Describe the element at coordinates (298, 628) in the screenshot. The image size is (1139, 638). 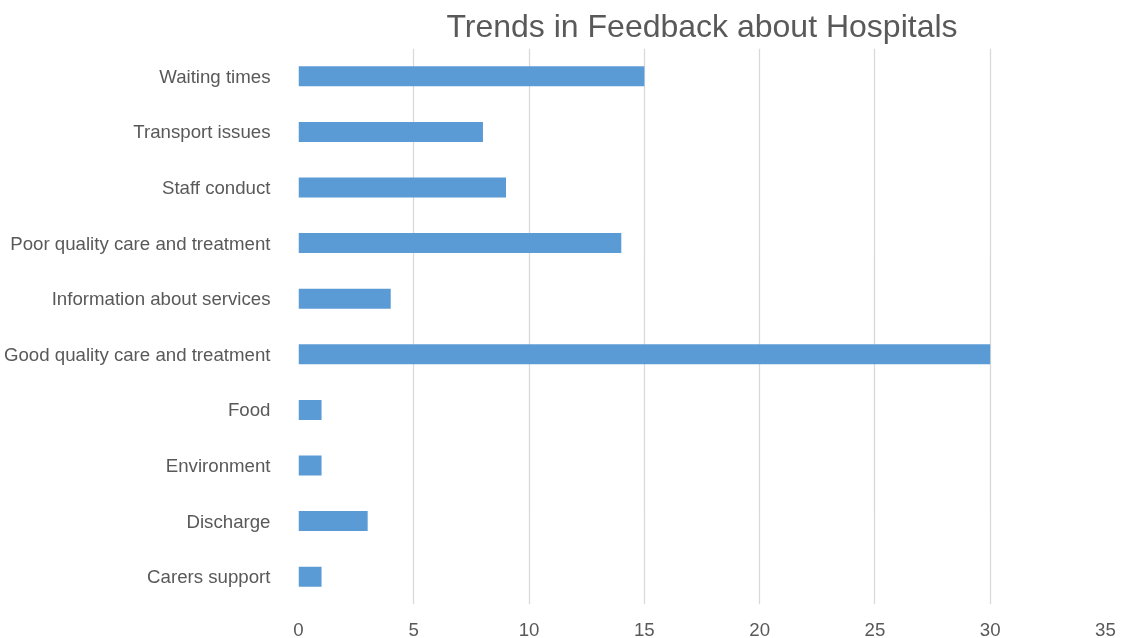
I see `x-tick-label: 0` at that location.